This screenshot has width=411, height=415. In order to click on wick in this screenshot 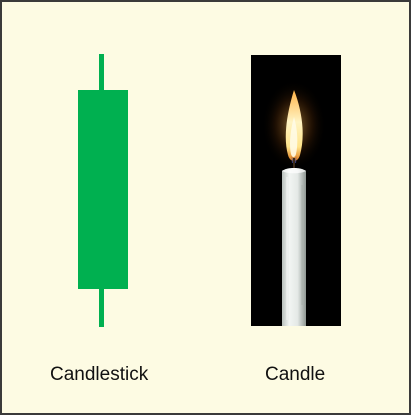, I will do `click(294, 164)`.